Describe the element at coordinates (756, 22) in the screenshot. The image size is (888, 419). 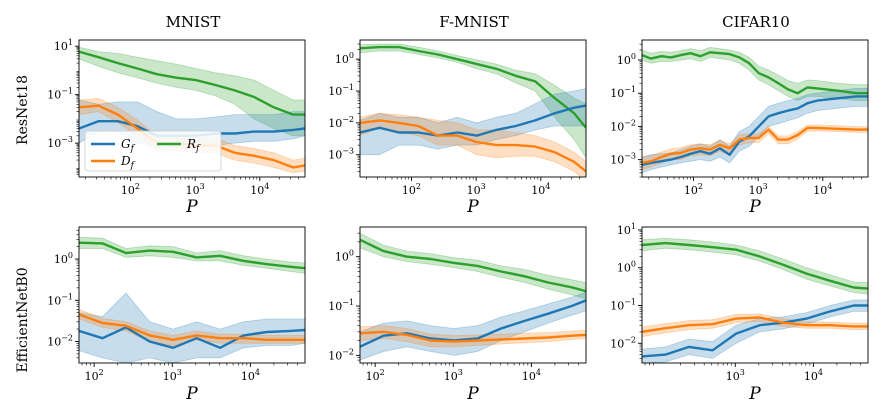
I see `col-title-cifar10: CIFAR10` at that location.